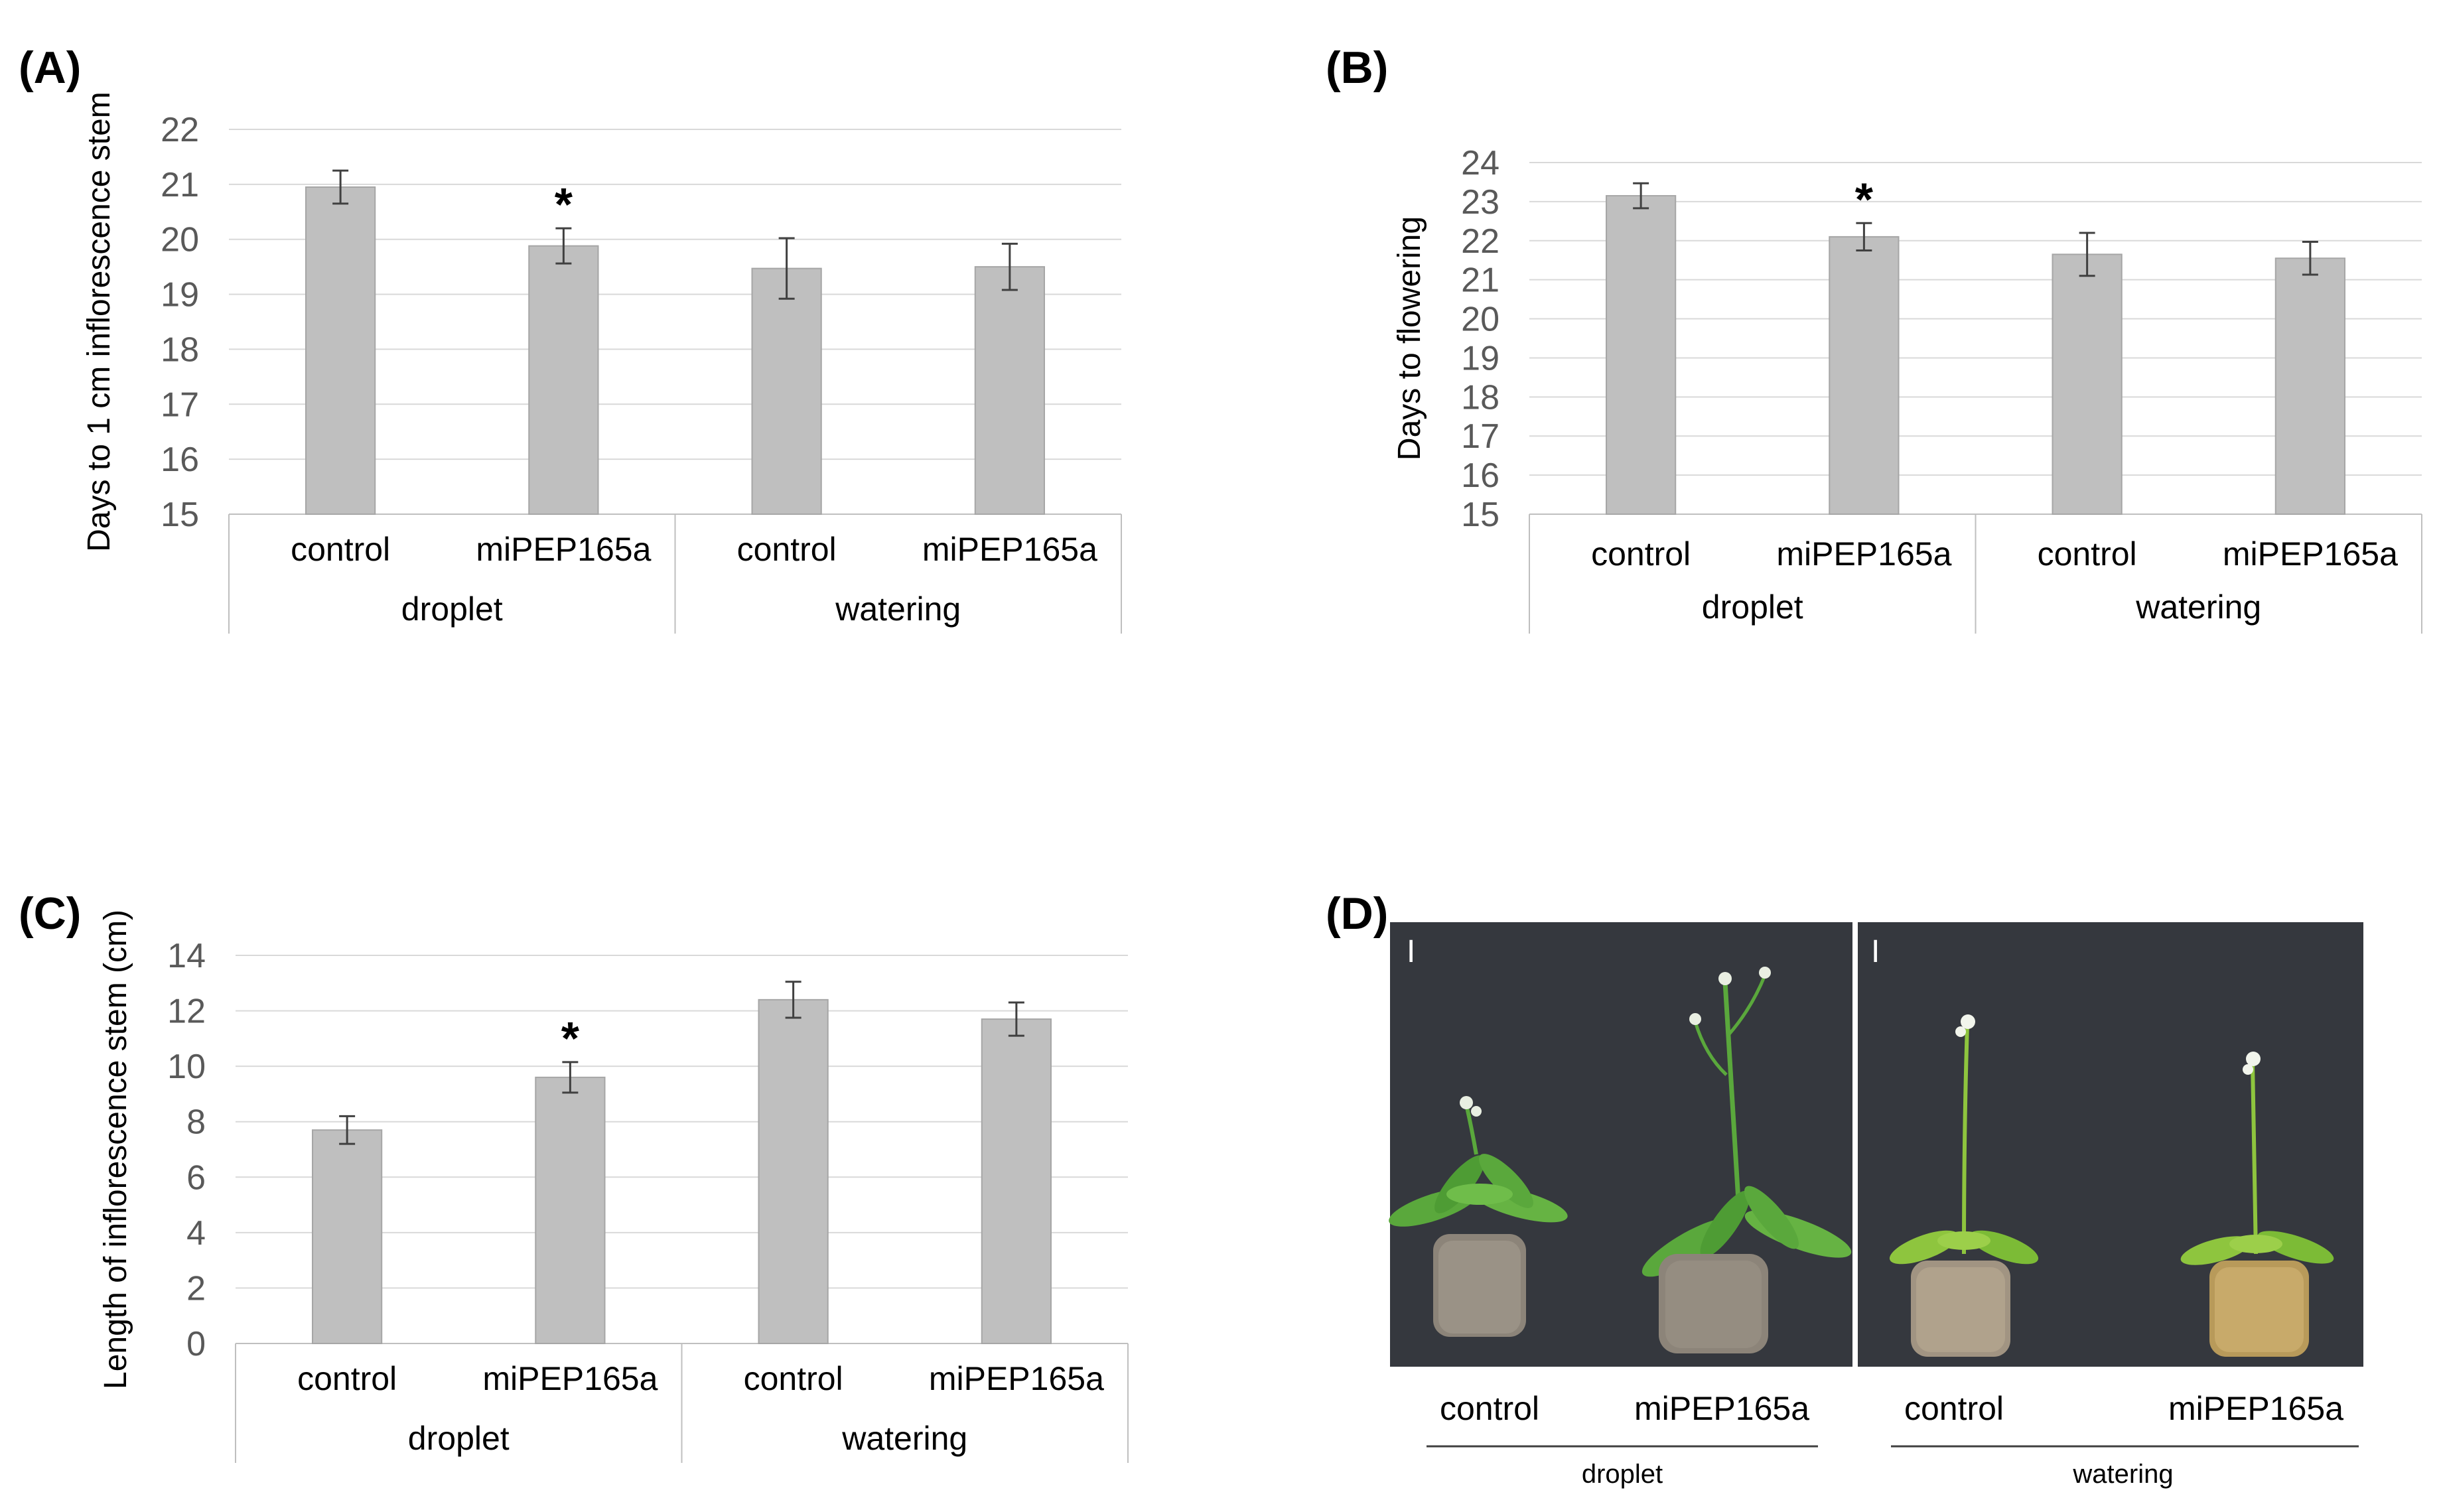 The width and height of the screenshot is (2441, 1512). I want to click on y-tick-label: 0, so click(196, 1344).